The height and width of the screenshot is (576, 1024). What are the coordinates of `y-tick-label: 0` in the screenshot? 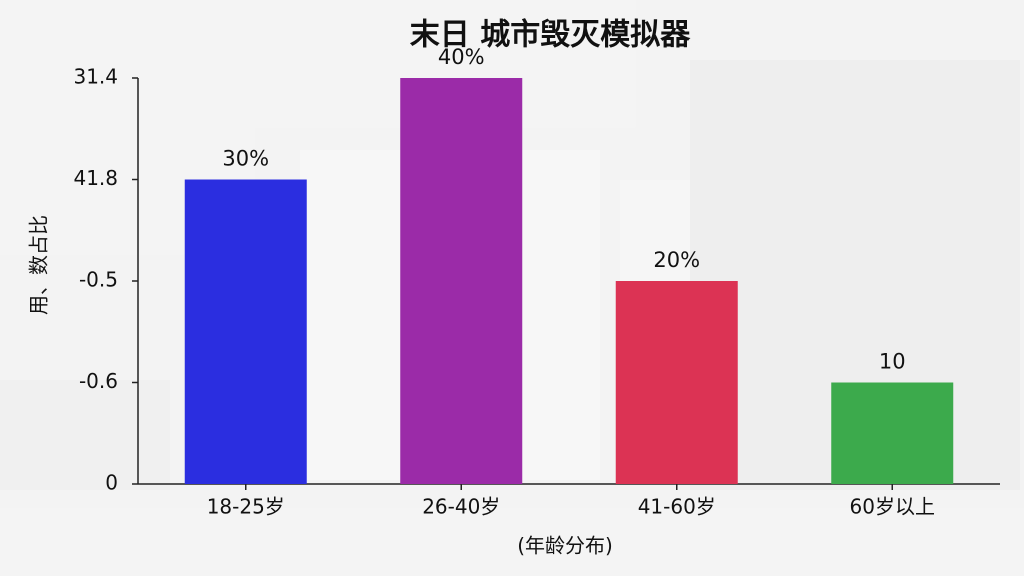 It's located at (111, 483).